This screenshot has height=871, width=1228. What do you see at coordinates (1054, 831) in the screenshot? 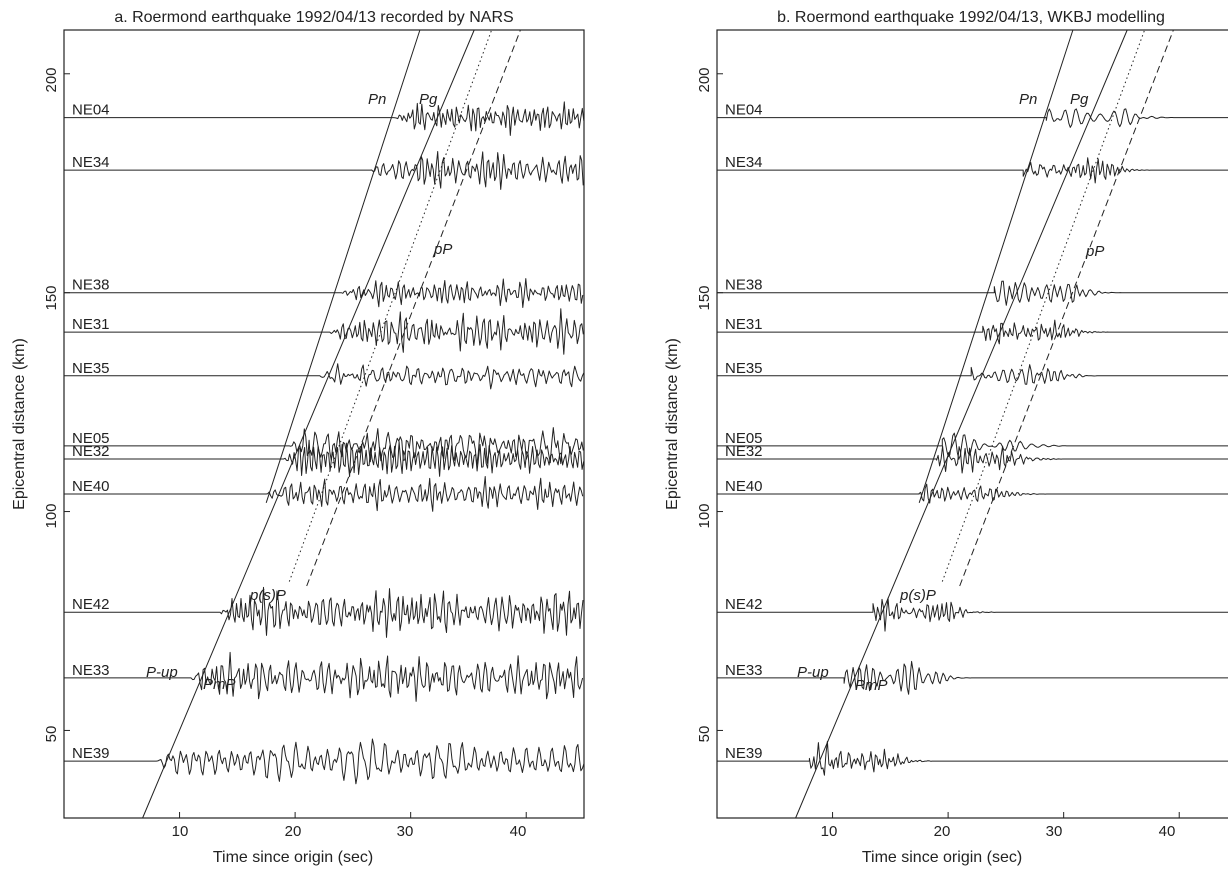
I see `panel-b-xtick-30: 30` at bounding box center [1054, 831].